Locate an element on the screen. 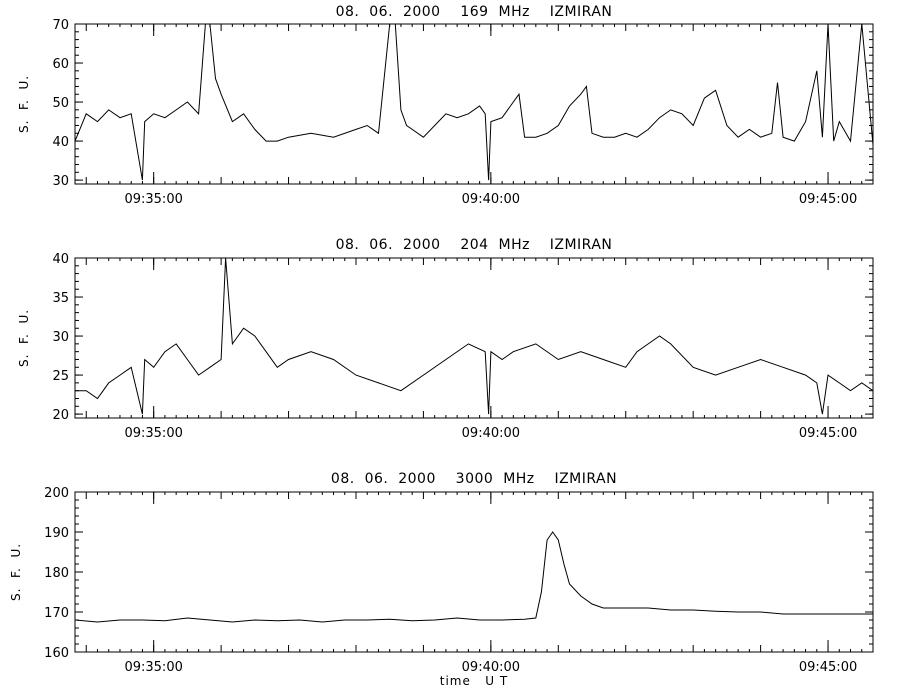 This screenshot has height=700, width=900. y-tick-label: 180 is located at coordinates (56, 573).